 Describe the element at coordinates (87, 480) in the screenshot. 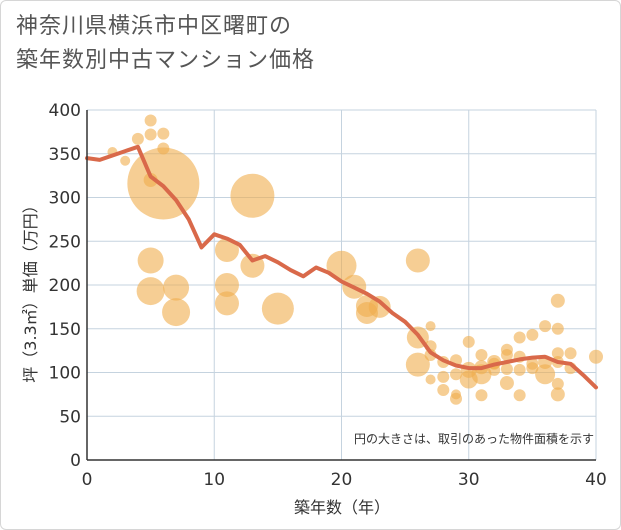

I see `x-tick-label: 0` at that location.